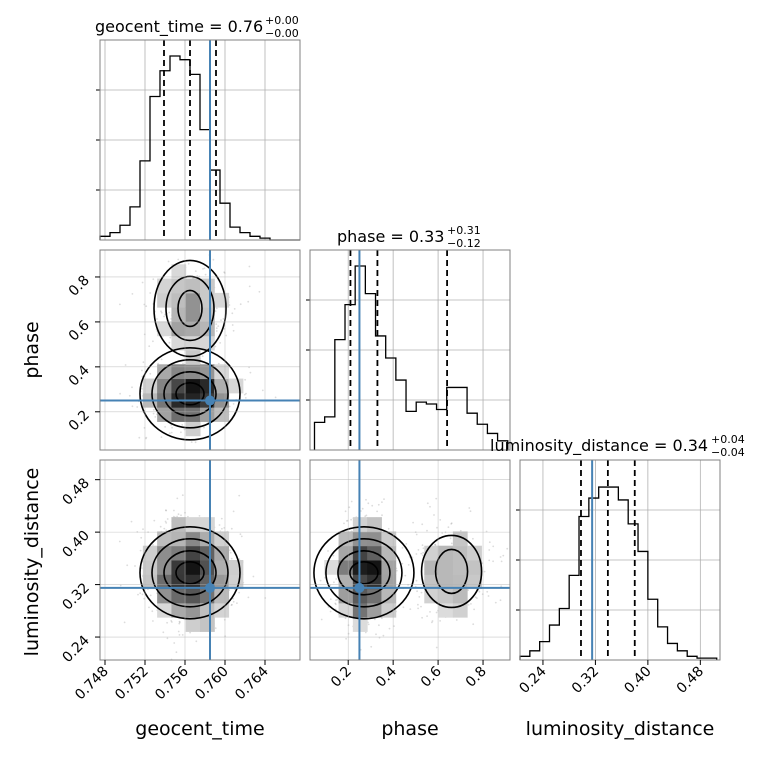 Image resolution: width=760 pixels, height=760 pixels. Describe the element at coordinates (728, 439) in the screenshot. I see `title-luminosity-distance-plus: +0.04` at that location.